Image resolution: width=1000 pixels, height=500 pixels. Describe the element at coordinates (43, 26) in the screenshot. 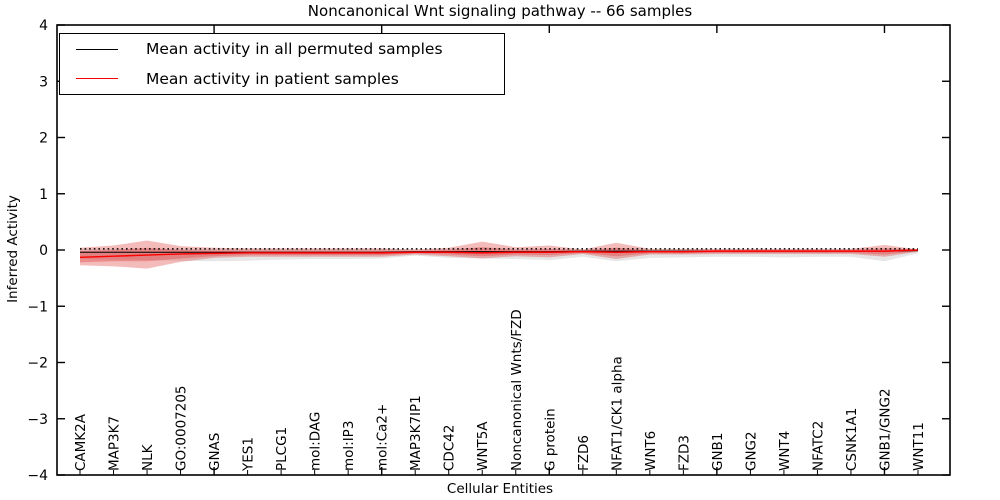

I see `y-tick-label: 4` at that location.